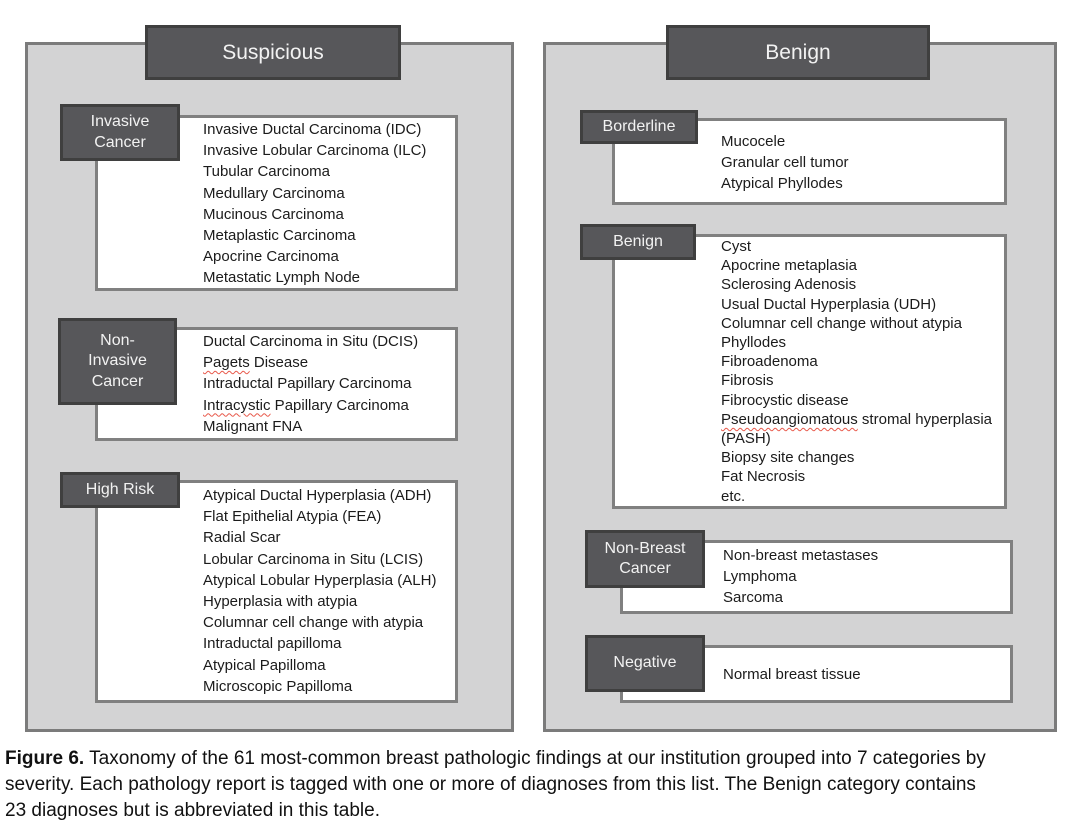 The image size is (1080, 836). Describe the element at coordinates (788, 458) in the screenshot. I see `diagnosis-item: Biopsy site changes` at that location.